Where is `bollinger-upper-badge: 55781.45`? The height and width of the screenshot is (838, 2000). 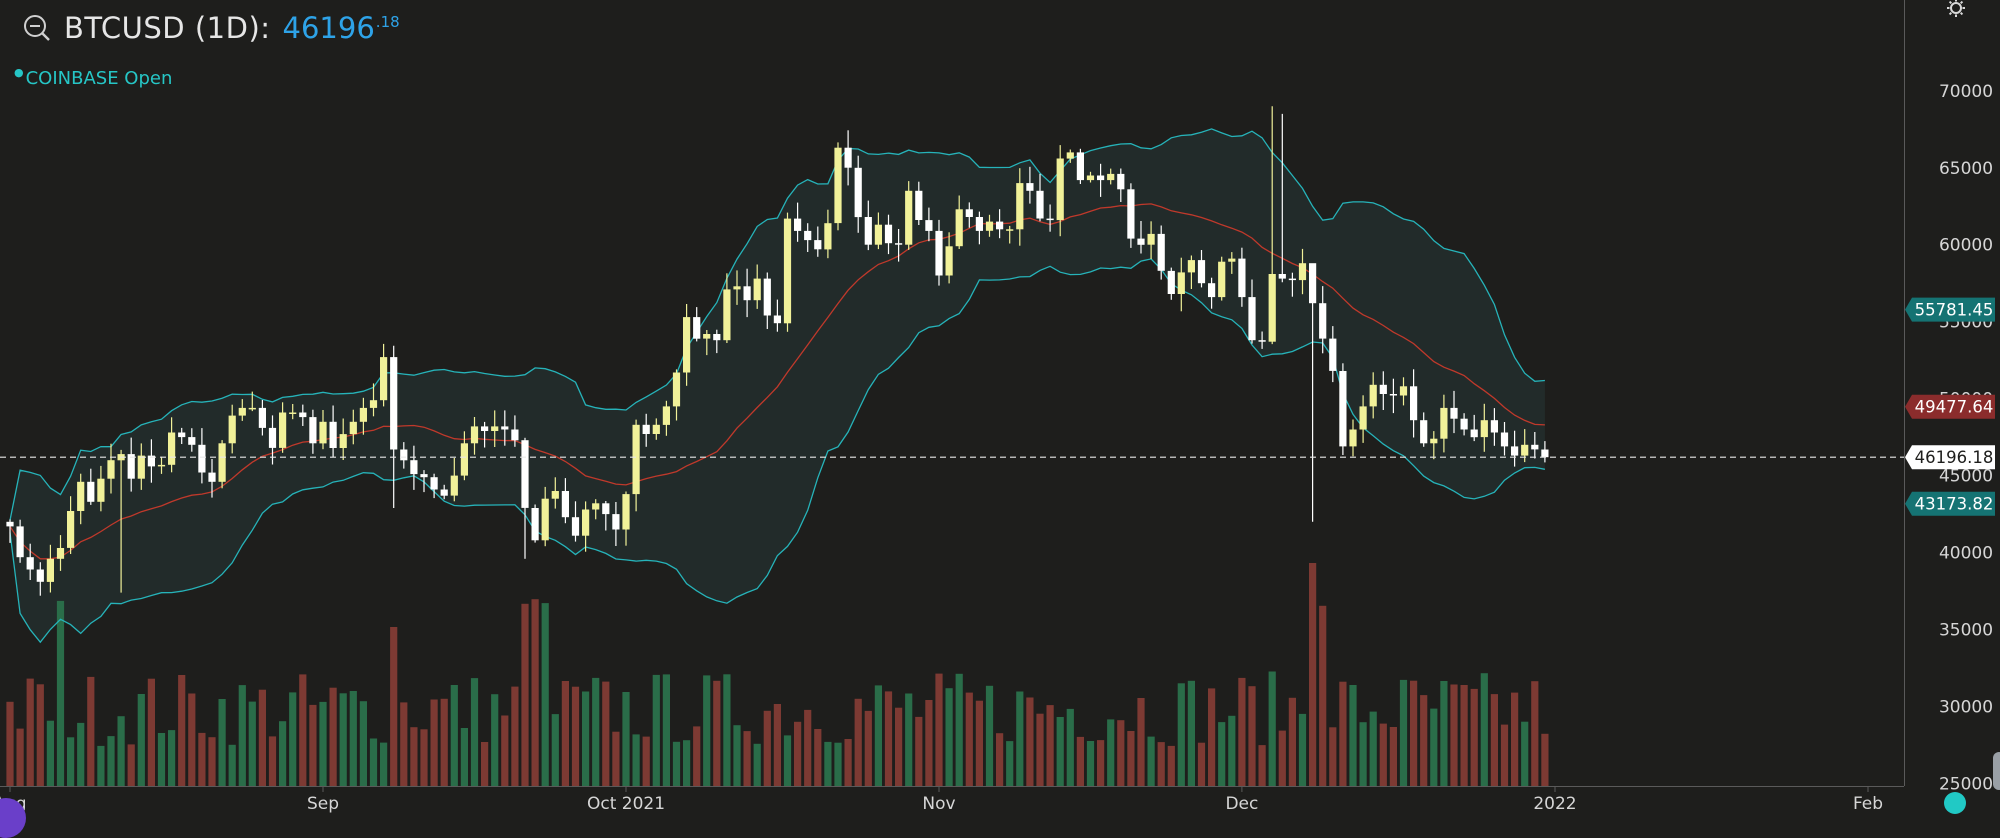 bollinger-upper-badge: 55781.45 is located at coordinates (1950, 309).